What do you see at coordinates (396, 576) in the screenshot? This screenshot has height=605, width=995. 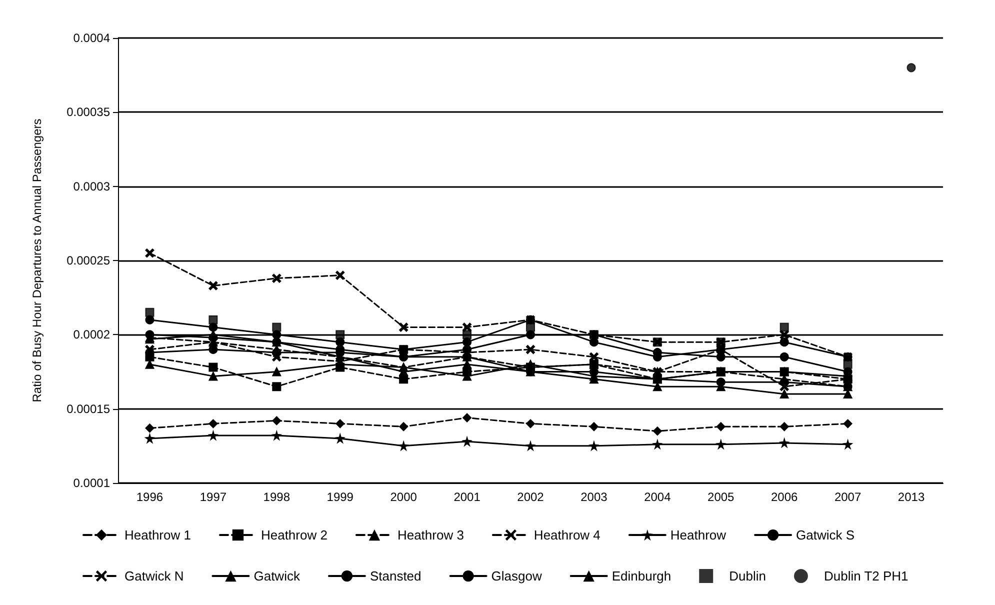 I see `legend-label: Stansted` at bounding box center [396, 576].